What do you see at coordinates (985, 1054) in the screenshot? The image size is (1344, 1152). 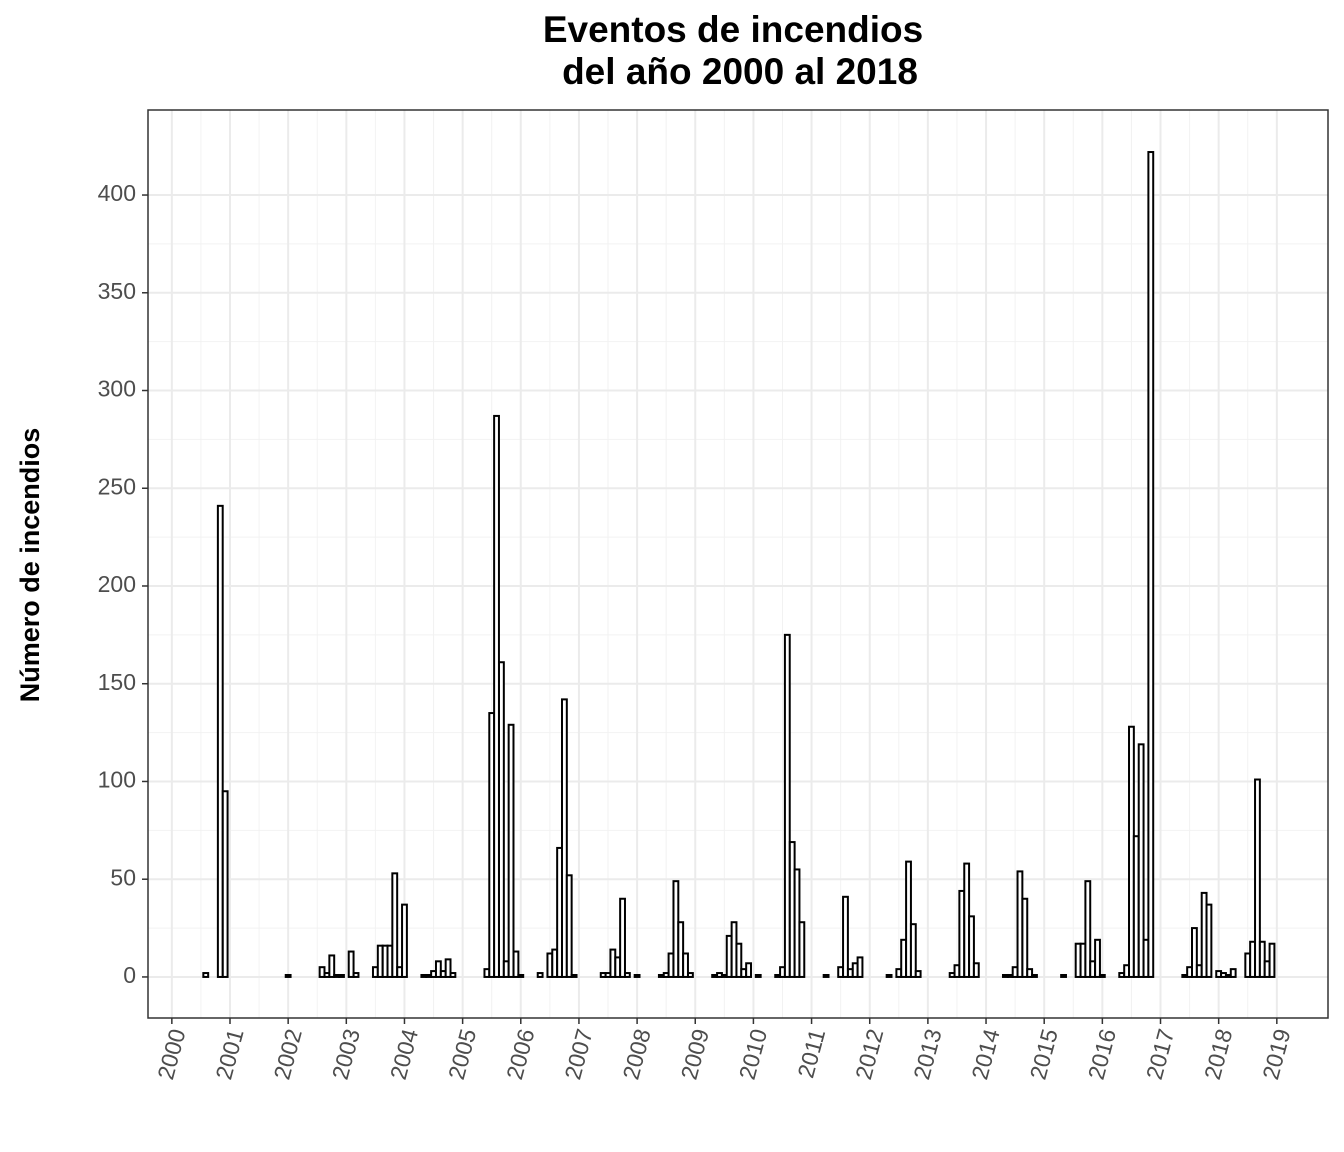 I see `x-tick-label: 2014` at bounding box center [985, 1054].